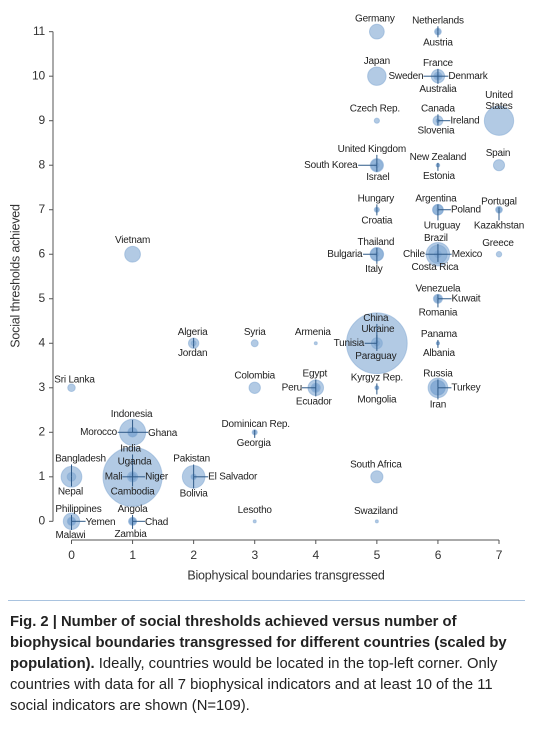 The height and width of the screenshot is (729, 533). I want to click on country-label: South Korea, so click(331, 165).